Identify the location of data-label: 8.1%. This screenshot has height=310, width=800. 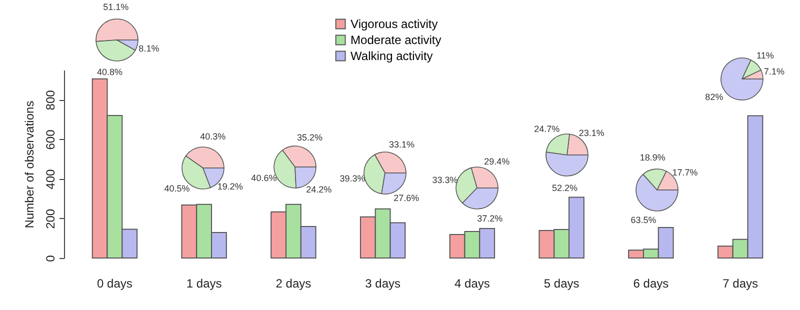
(149, 48).